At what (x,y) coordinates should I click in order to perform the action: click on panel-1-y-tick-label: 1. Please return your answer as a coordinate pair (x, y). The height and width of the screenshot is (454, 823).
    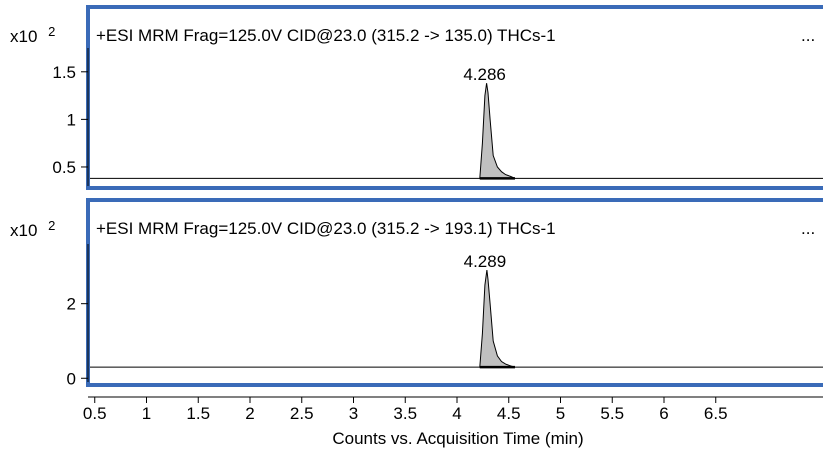
    Looking at the image, I should click on (71, 119).